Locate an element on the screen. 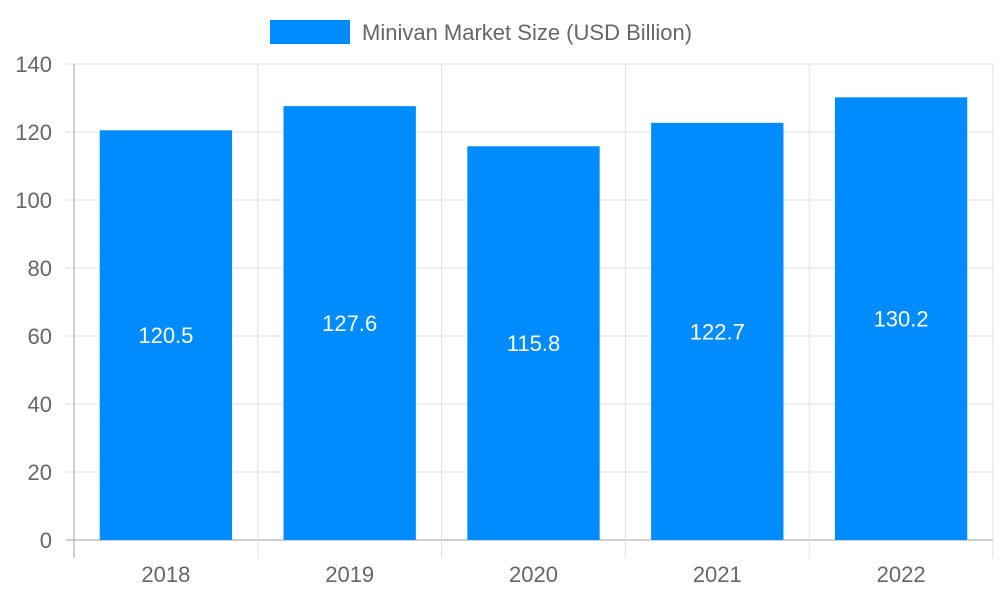  y-tick-label: 100 is located at coordinates (33, 200).